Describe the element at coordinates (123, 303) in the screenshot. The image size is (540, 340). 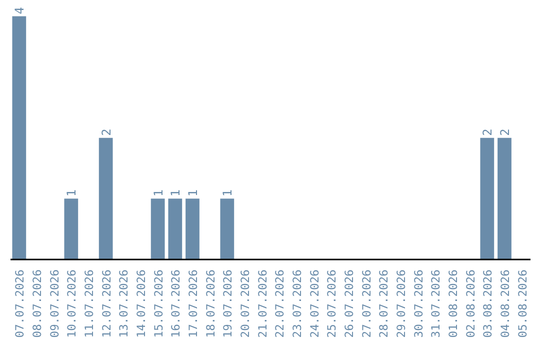
I see `x-tick-label: 13.07.2026` at that location.